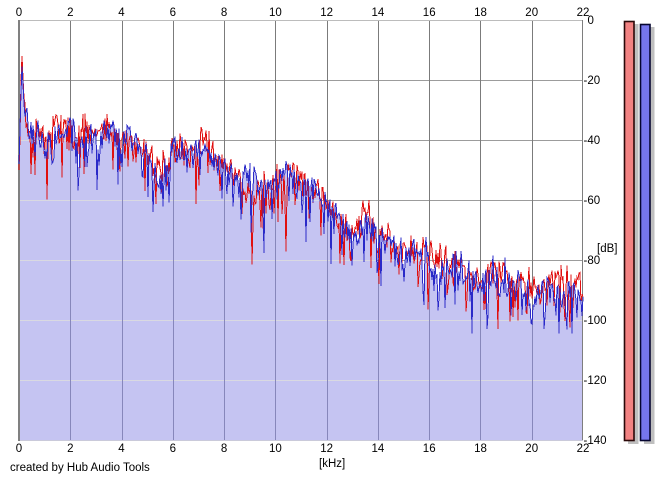  What do you see at coordinates (592, 201) in the screenshot?
I see `svg-text: -60` at bounding box center [592, 201].